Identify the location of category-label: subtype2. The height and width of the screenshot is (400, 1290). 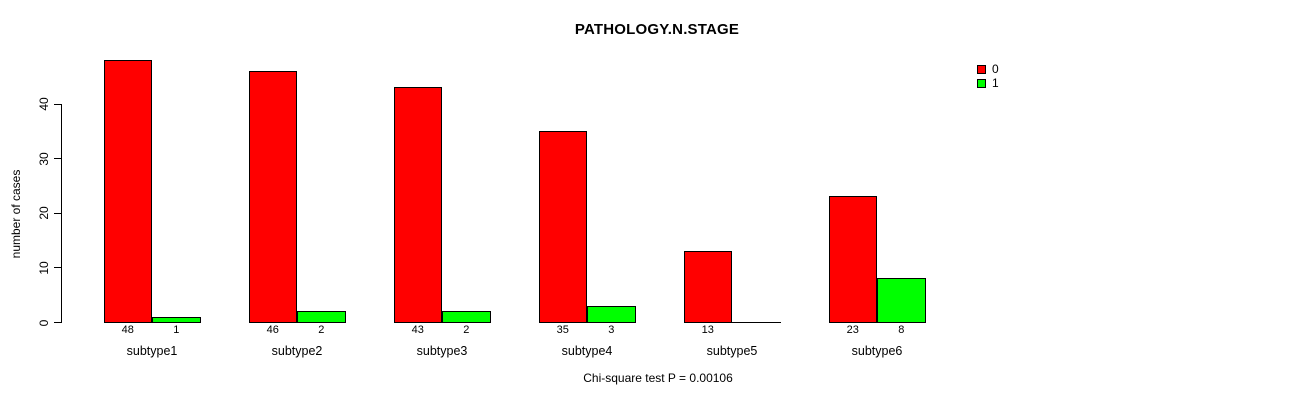
(297, 351).